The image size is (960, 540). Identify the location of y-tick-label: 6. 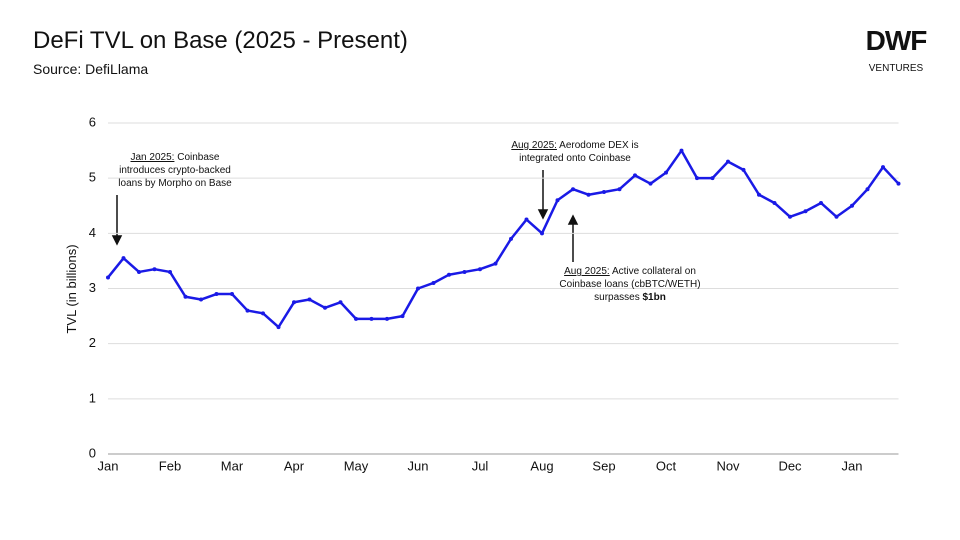
(92, 121).